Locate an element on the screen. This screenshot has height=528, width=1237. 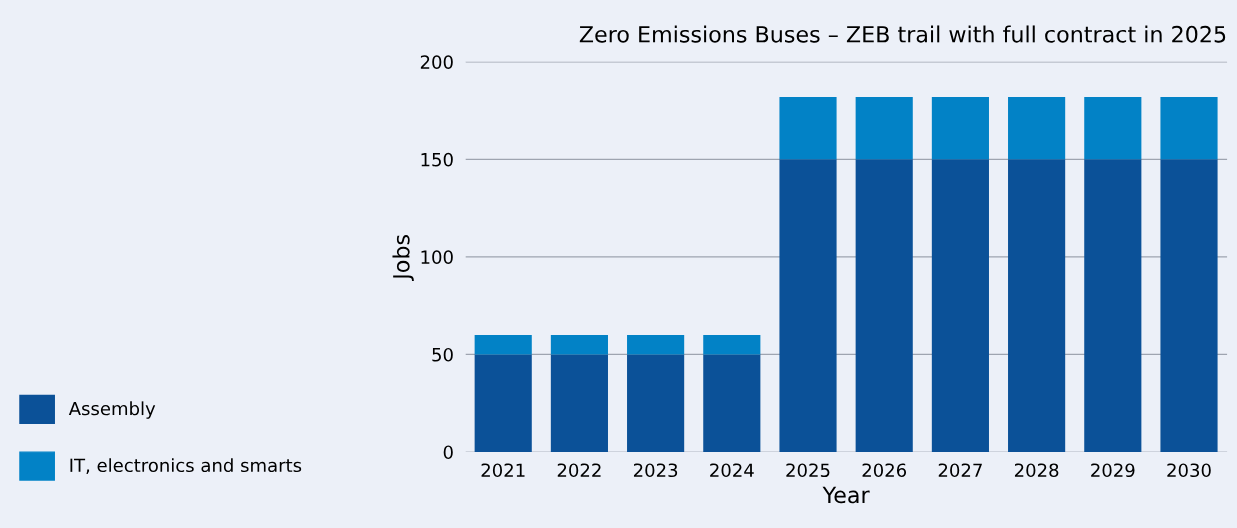
y-tick-label: 200 is located at coordinates (436, 62).